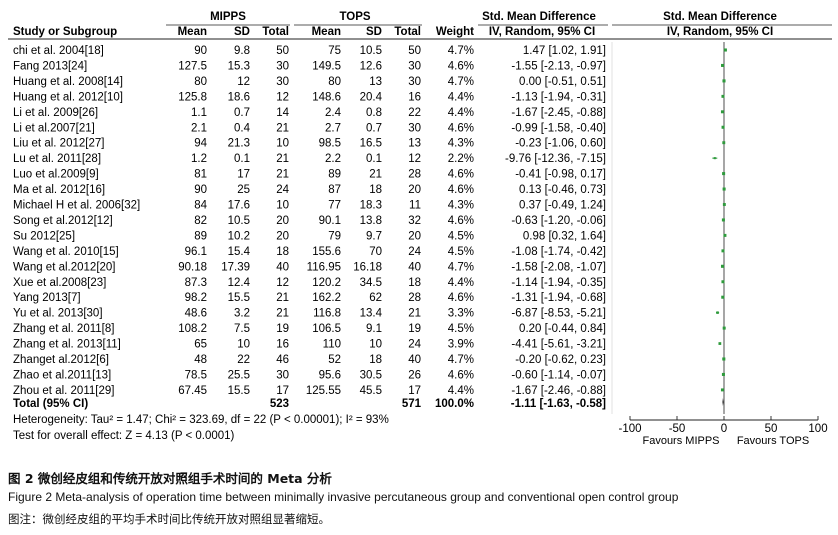  I want to click on study-name: Ma et al. 2012[16], so click(59, 190).